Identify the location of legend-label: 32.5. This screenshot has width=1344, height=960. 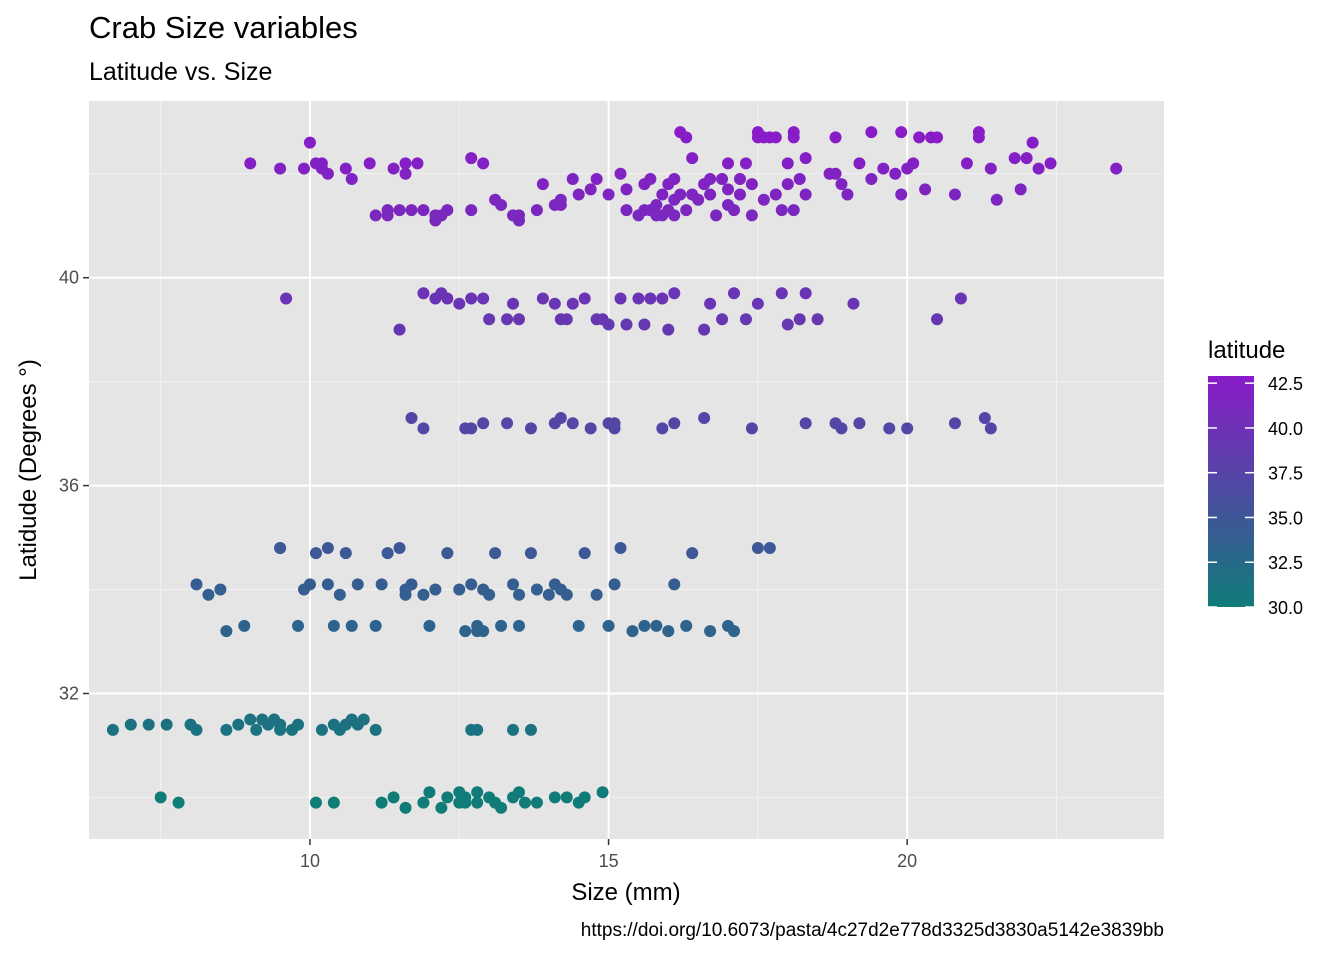
(1285, 563).